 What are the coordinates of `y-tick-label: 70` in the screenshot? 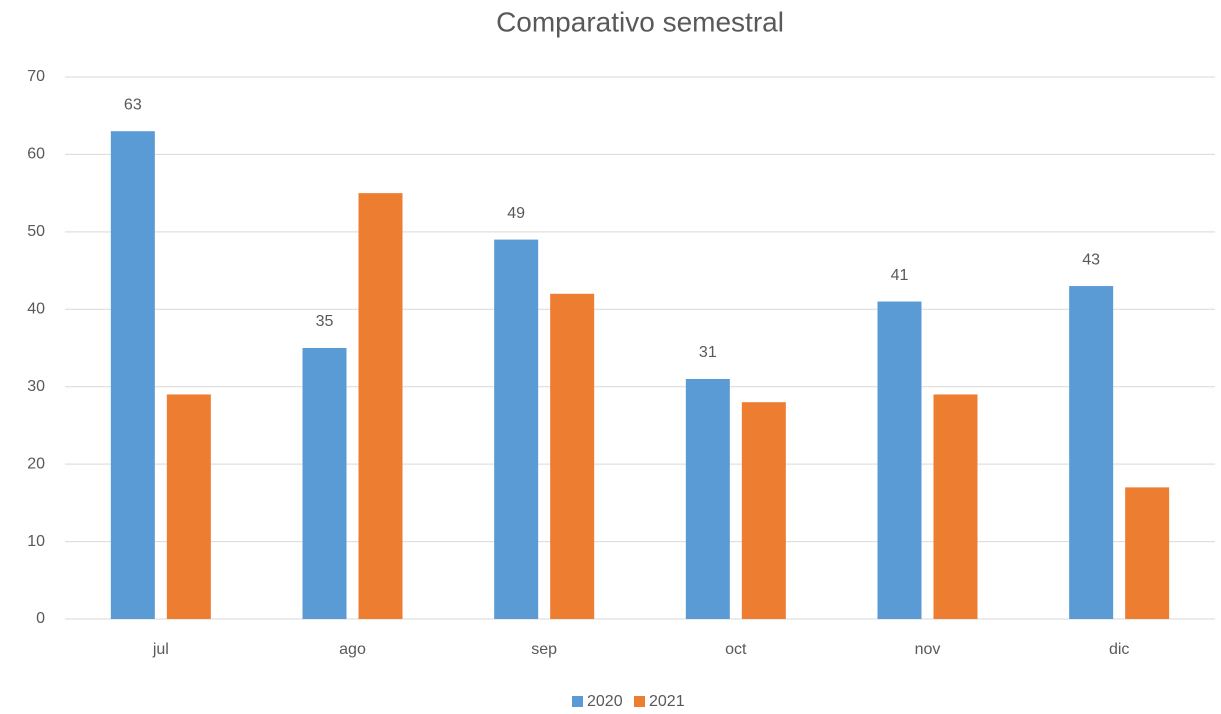 It's located at (36, 76).